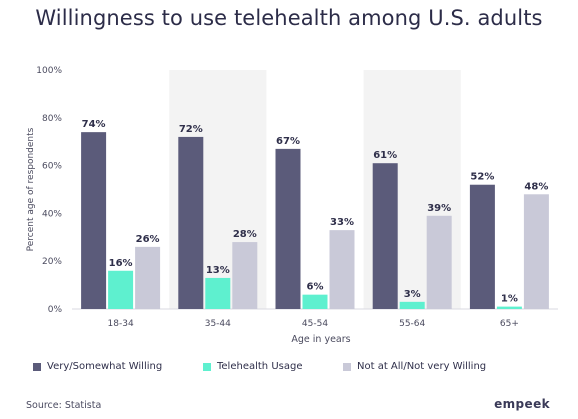  Describe the element at coordinates (94, 124) in the screenshot. I see `data-label: 74%` at that location.